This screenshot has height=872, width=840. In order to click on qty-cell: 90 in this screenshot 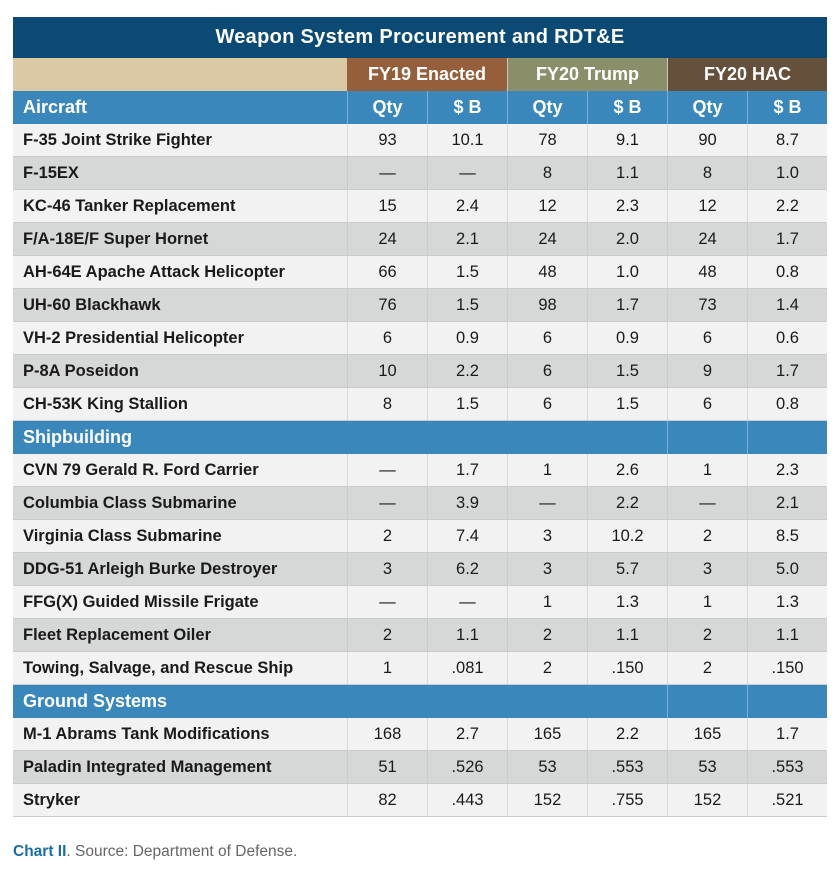, I will do `click(707, 140)`.